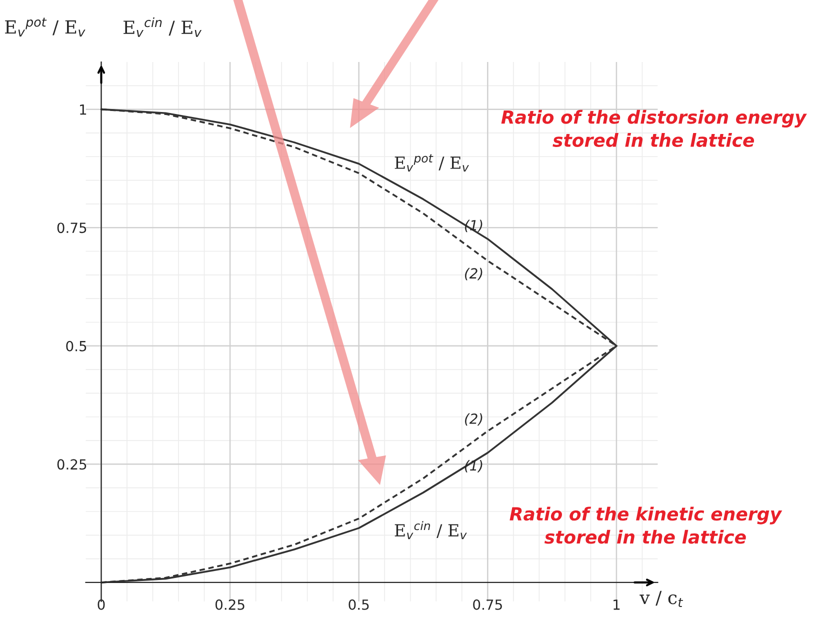  I want to click on x-tick-label: 1, so click(617, 605).